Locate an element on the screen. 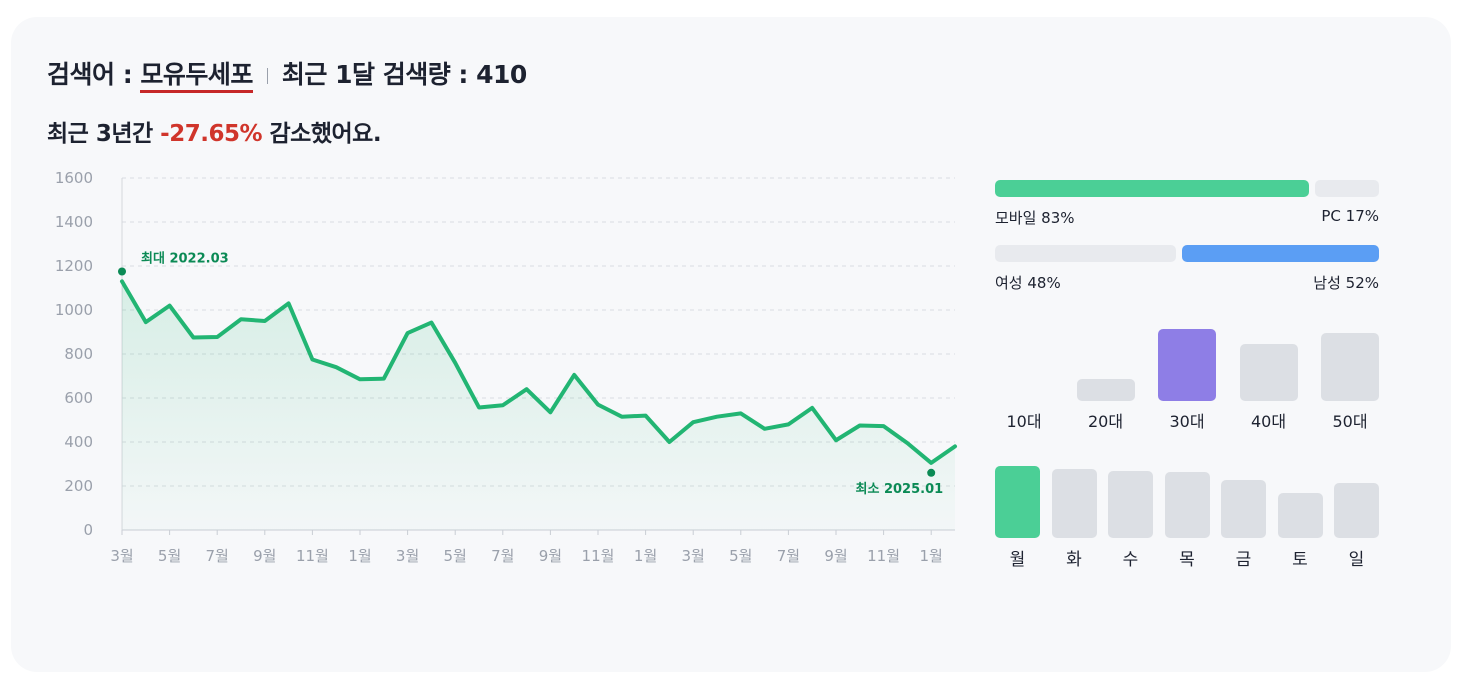  age-bar-label: 20대 is located at coordinates (1105, 421).